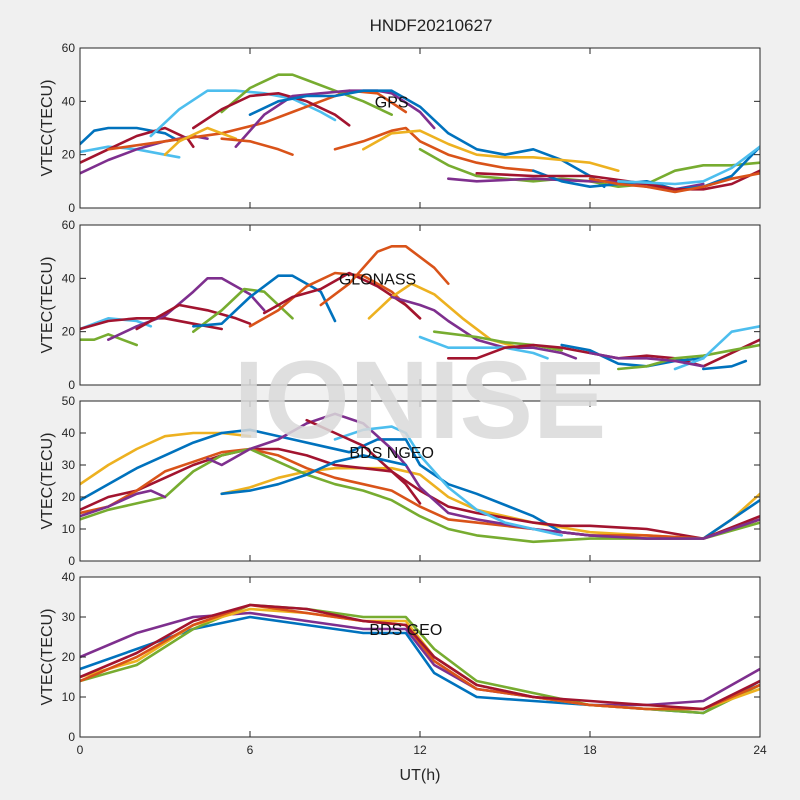 This screenshot has height=800, width=800. I want to click on panel-label: GLONASS, so click(377, 279).